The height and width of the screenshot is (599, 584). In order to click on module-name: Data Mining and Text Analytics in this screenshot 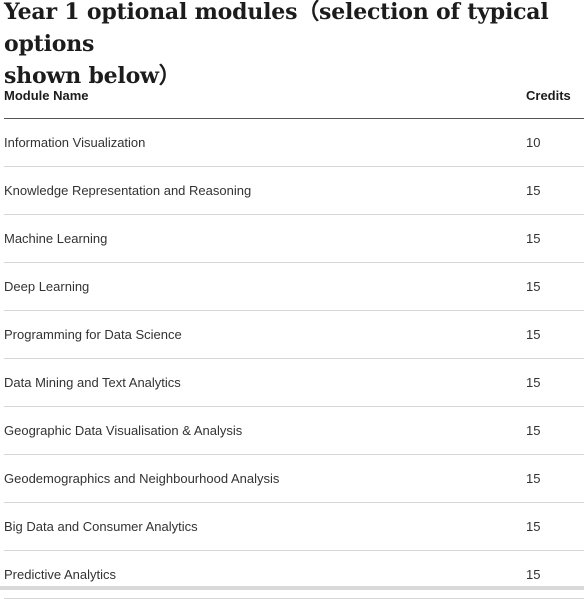, I will do `click(92, 382)`.